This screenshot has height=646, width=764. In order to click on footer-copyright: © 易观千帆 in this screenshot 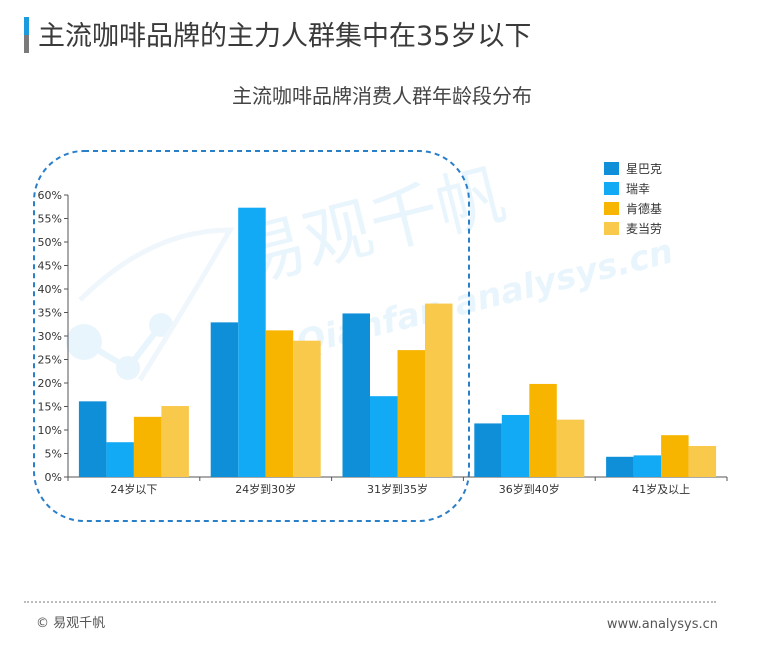, I will do `click(71, 623)`.